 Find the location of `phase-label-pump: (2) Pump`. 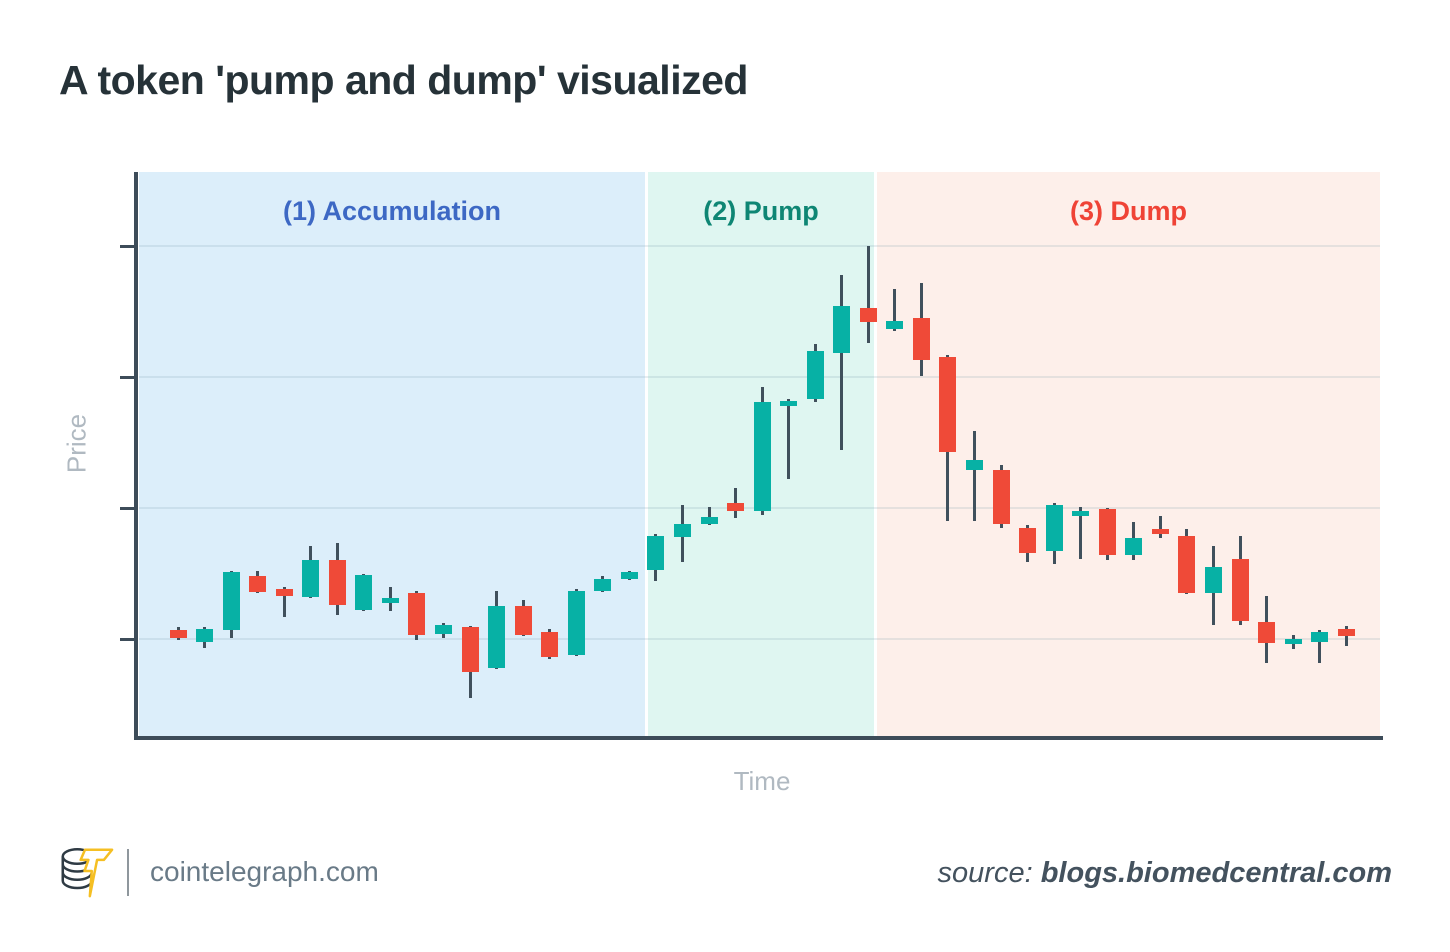

phase-label-pump: (2) Pump is located at coordinates (761, 211).